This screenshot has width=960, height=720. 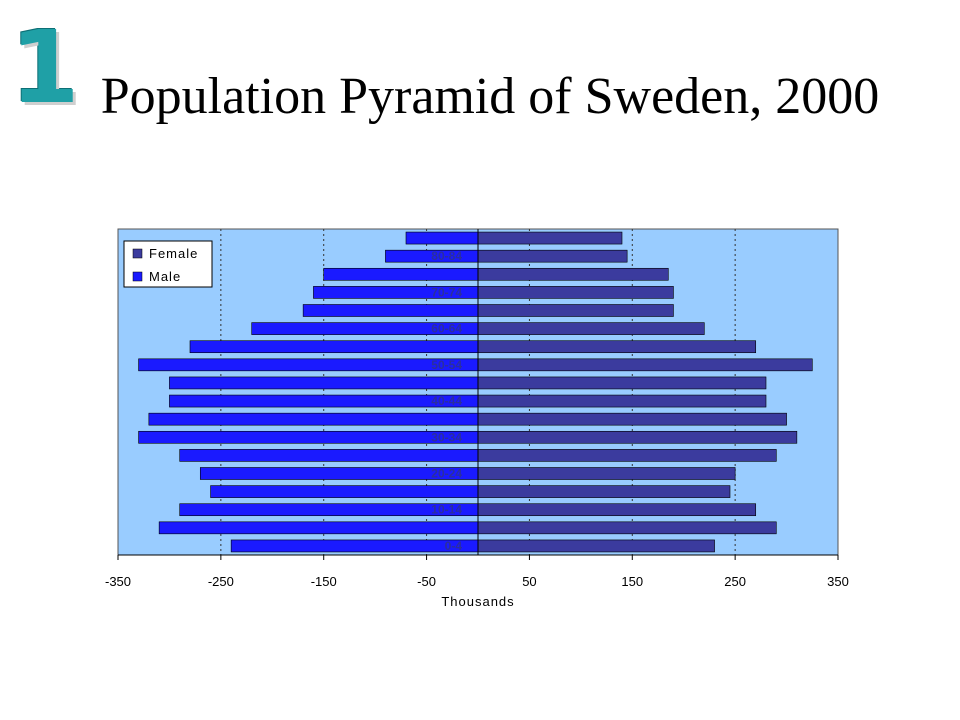 I want to click on x-axis-title: Thousands, so click(x=477, y=601).